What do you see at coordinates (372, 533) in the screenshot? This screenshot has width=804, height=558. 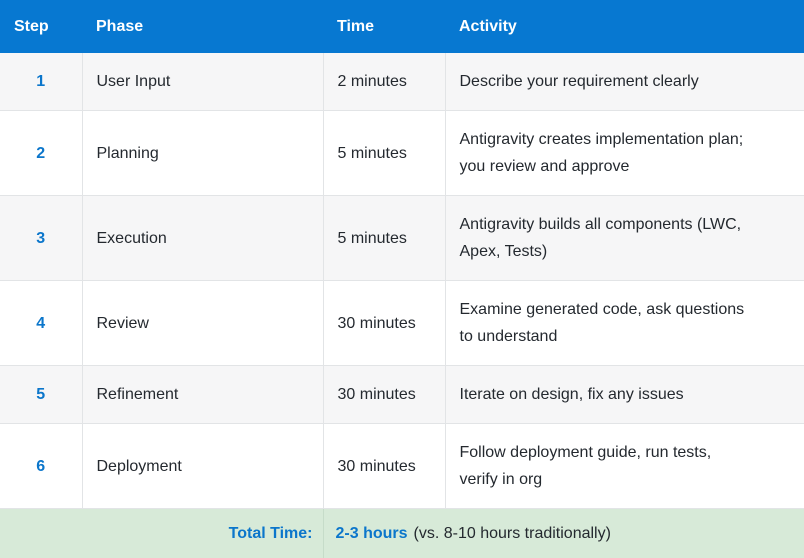 I see `total-time-duration: 2-3 hours` at bounding box center [372, 533].